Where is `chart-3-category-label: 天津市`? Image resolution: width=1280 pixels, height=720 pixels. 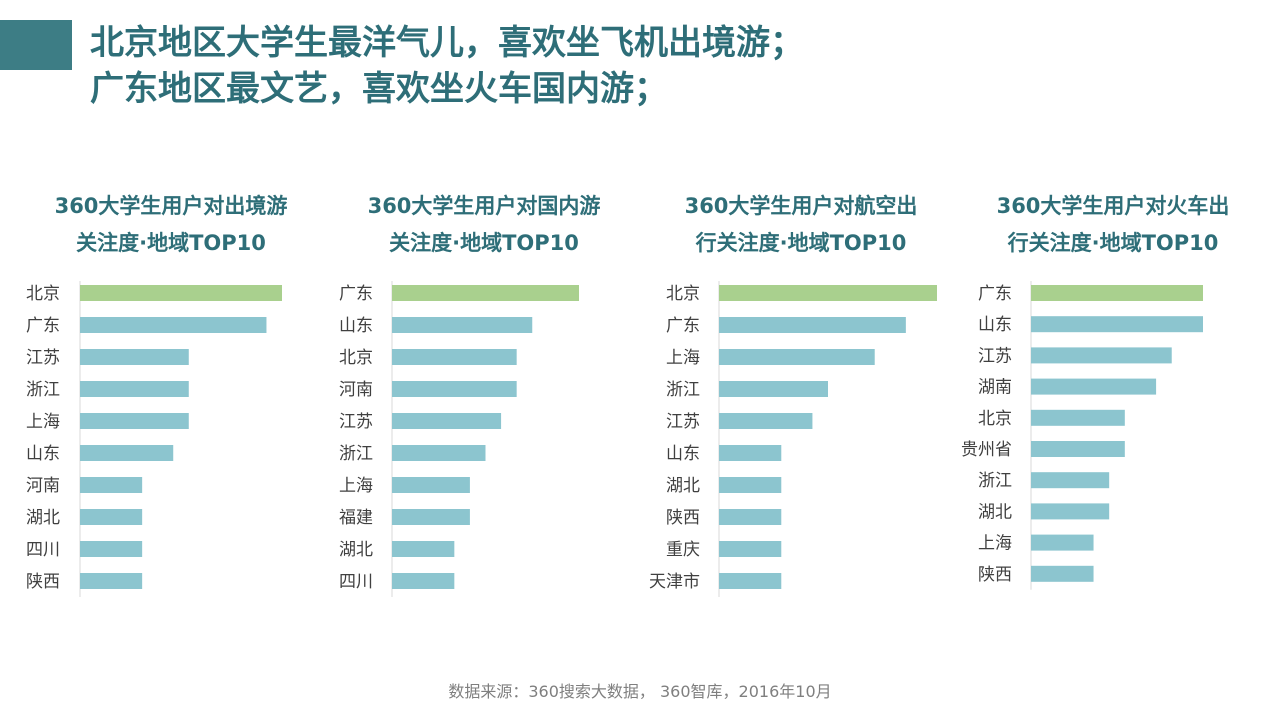
chart-3-category-label: 天津市 is located at coordinates (674, 582).